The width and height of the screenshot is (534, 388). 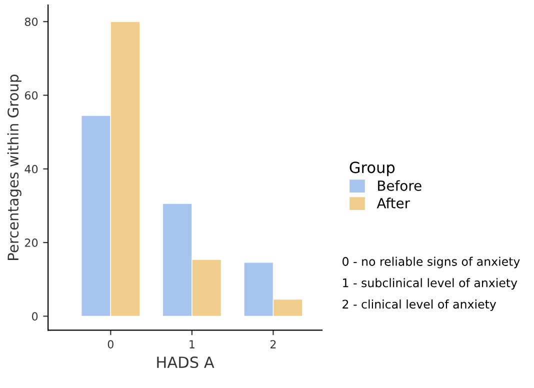 What do you see at coordinates (31, 95) in the screenshot?
I see `y-tick-label: 60` at bounding box center [31, 95].